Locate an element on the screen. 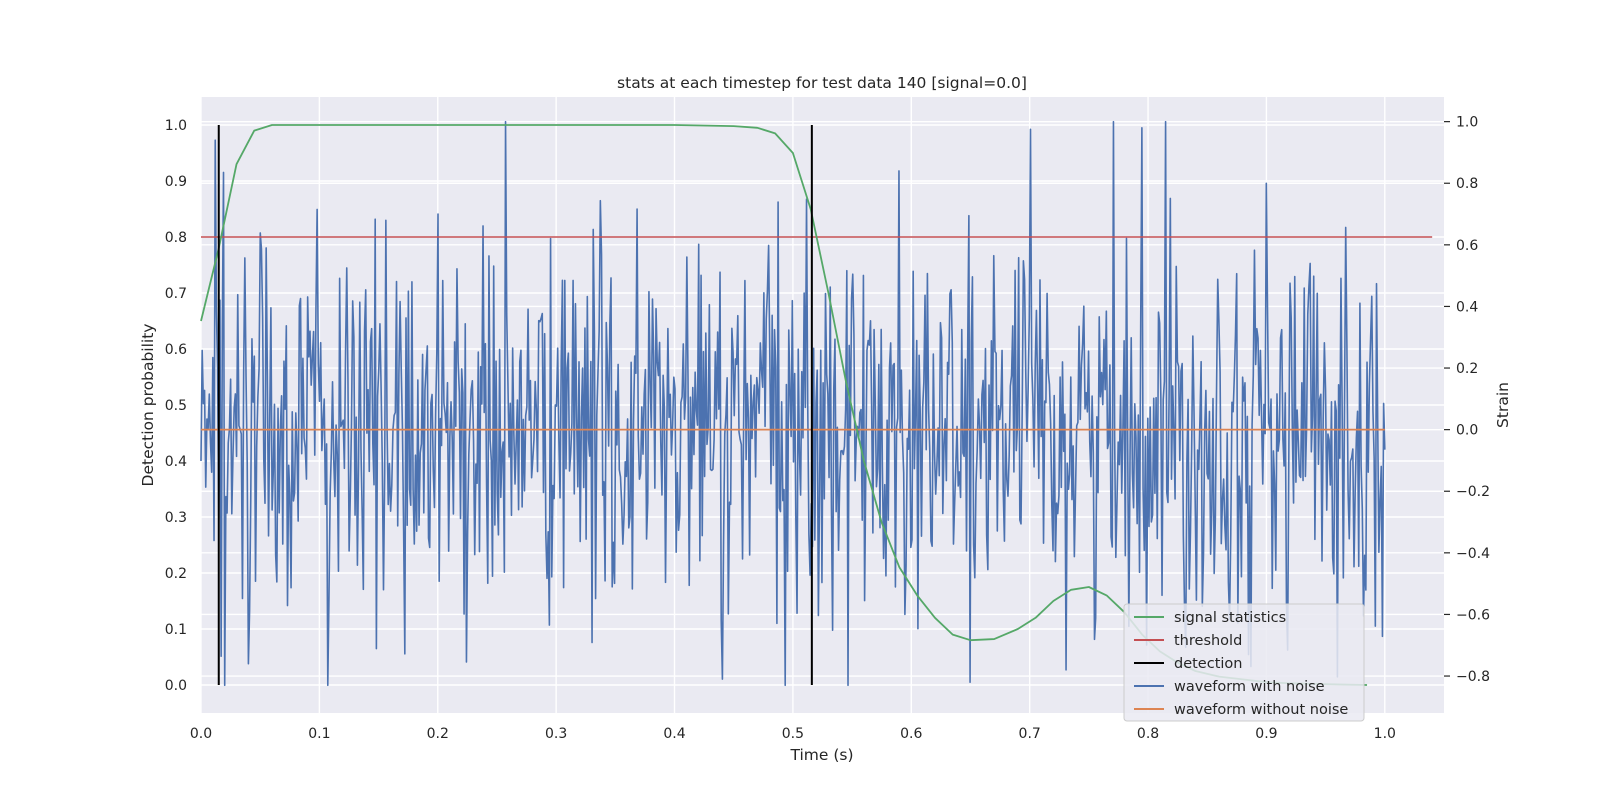  x-tick-label: 0.0 is located at coordinates (201, 734).